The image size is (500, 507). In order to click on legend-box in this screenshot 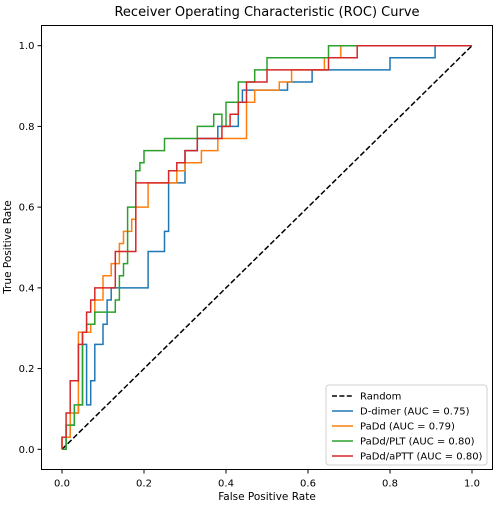, I will do `click(406, 425)`.